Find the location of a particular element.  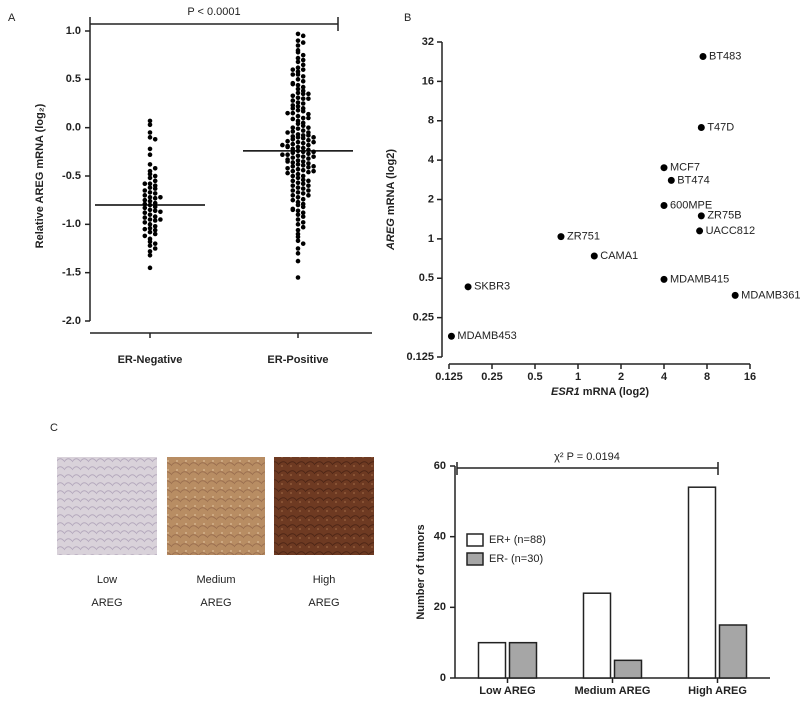

annotation: χ² P = 0.0194 is located at coordinates (587, 457).